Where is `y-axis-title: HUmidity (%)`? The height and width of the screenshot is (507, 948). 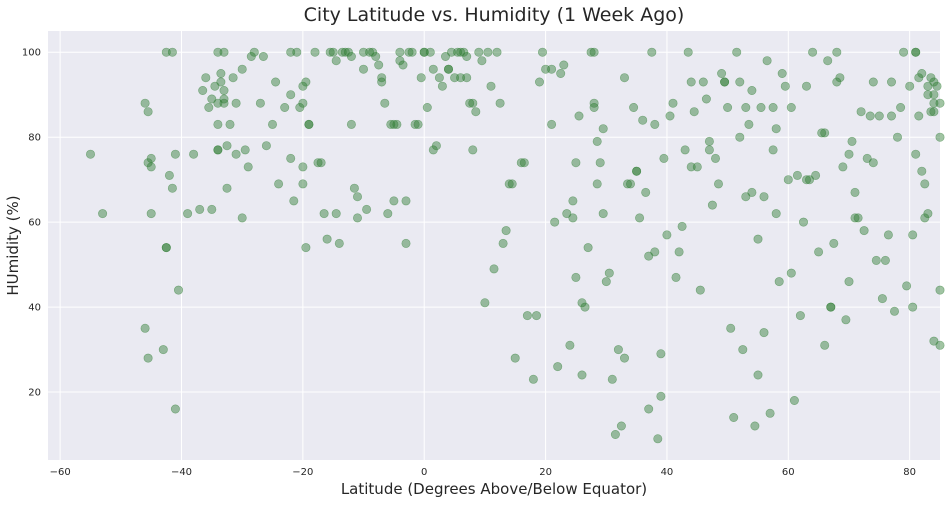
y-axis-title: HUmidity (%) is located at coordinates (13, 245).